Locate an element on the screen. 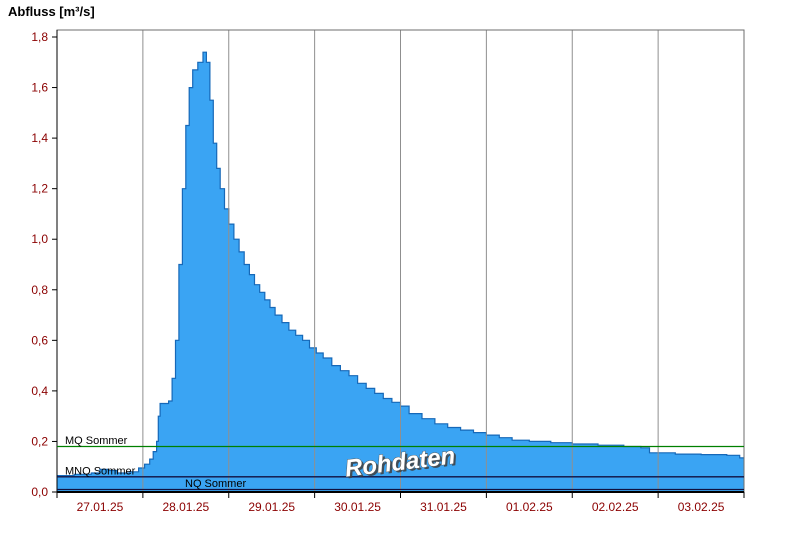  x-tick-label: 01.02.25 is located at coordinates (529, 507).